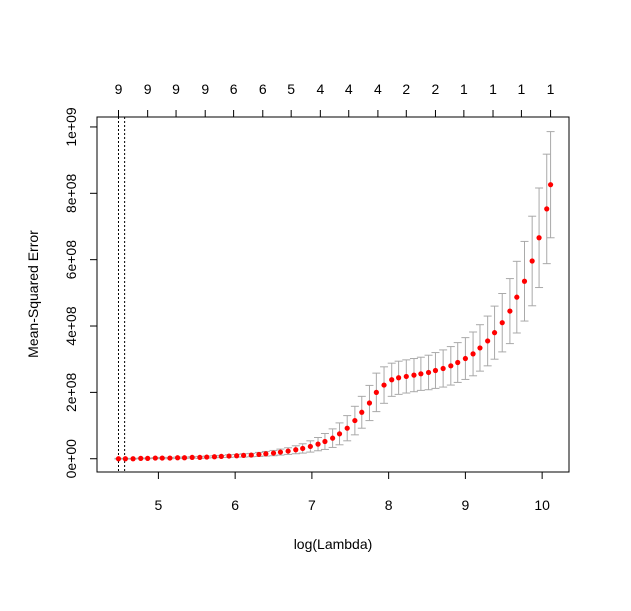  What do you see at coordinates (335, 99) in the screenshot?
I see `top-axis-nonzero-counts: 9 9 9 9 6 6 5 4 4 4 2 2 1 1 1 1` at bounding box center [335, 99].